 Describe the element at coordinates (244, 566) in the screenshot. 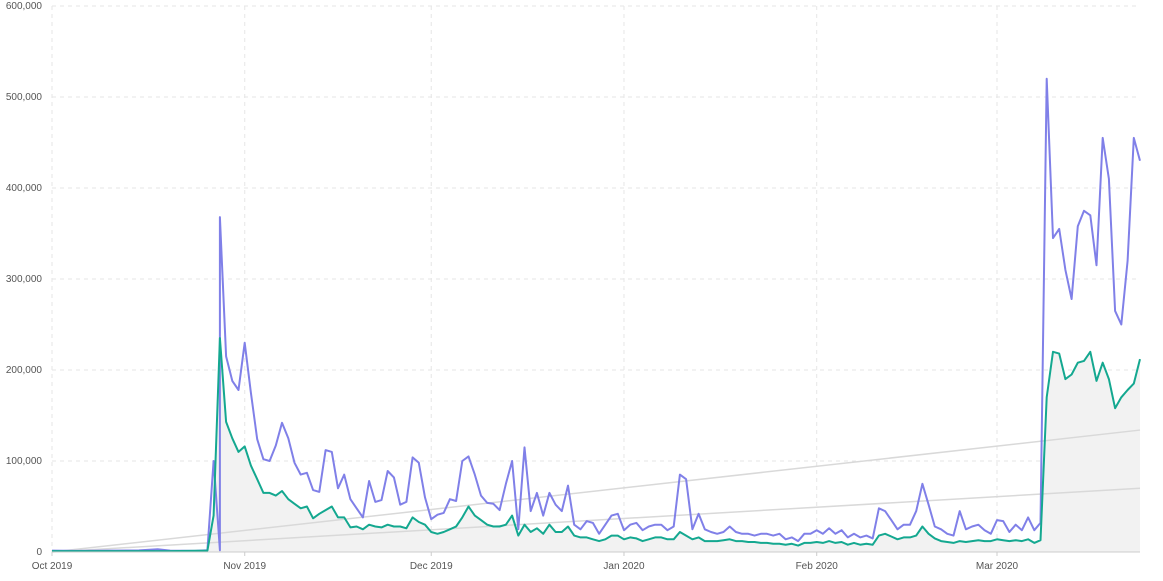

I see `x-tick-label: Nov 2019` at that location.